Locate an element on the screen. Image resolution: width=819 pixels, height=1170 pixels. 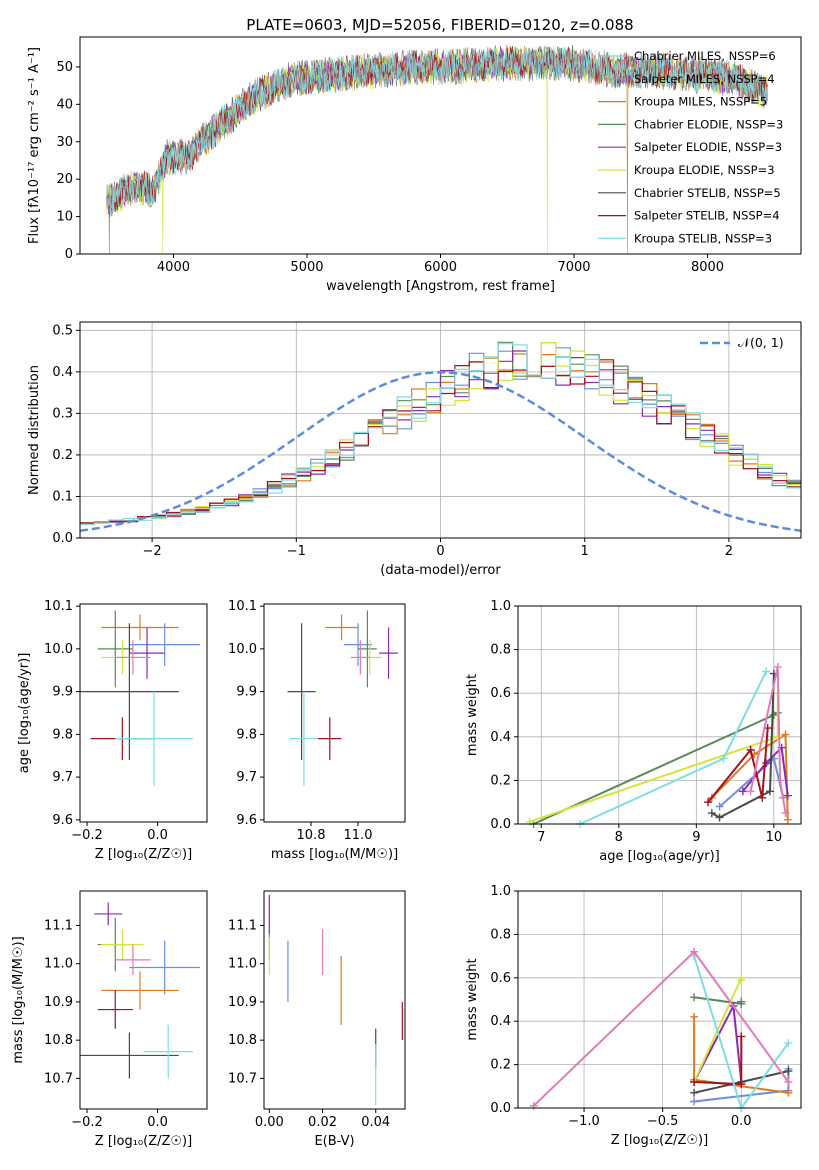
y-tick-label: 0.0 is located at coordinates (500, 1108).